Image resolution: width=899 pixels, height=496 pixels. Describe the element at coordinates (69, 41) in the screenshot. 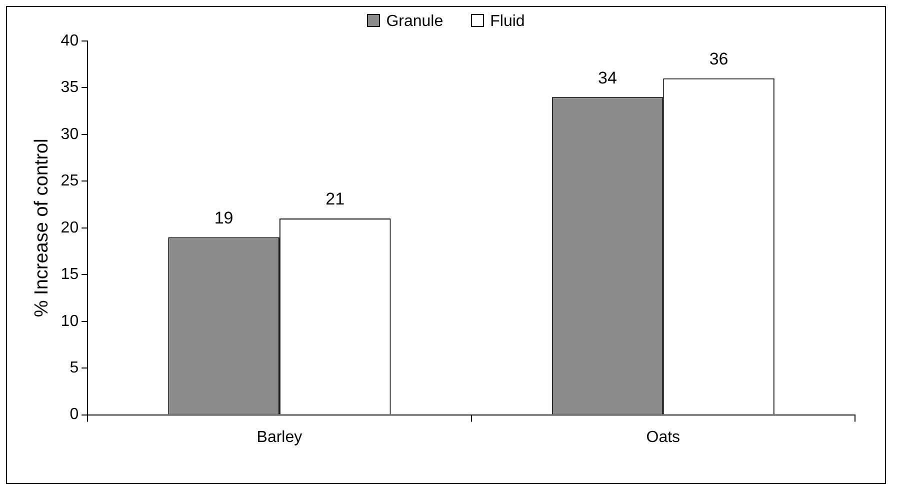

I see `y-tick-label: 40` at that location.